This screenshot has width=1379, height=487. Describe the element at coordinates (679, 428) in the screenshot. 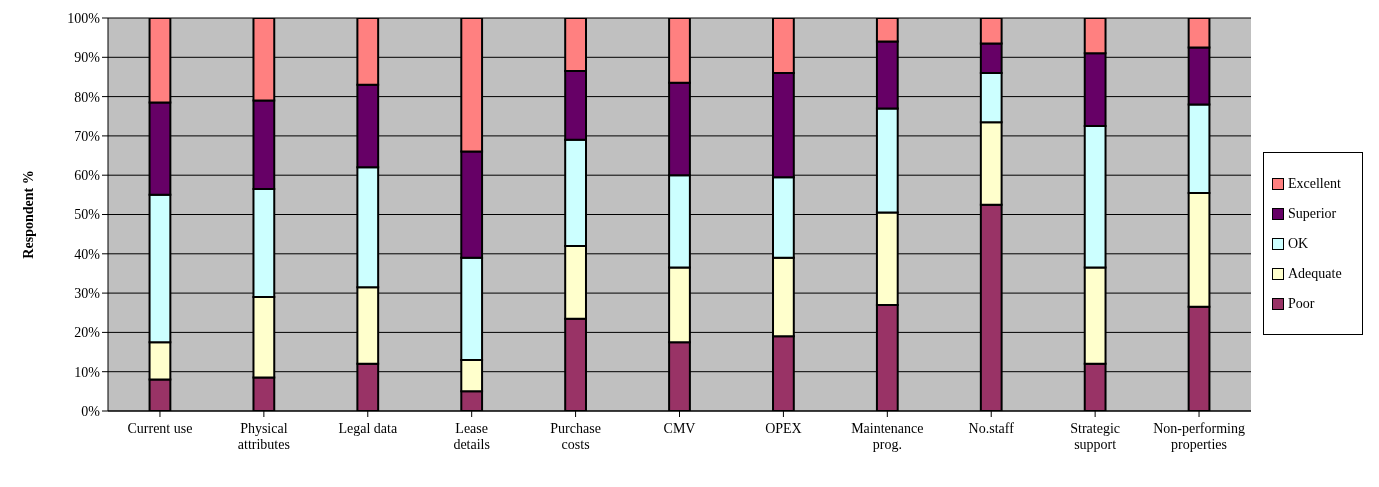

I see `x-tick-label: CMV` at that location.